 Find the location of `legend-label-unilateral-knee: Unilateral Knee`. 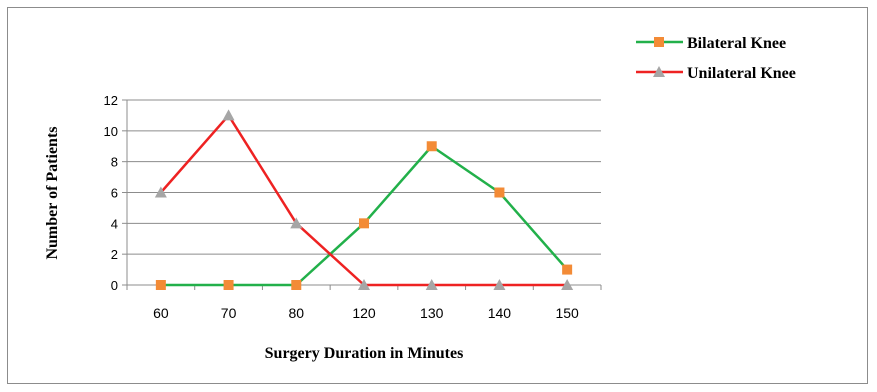

legend-label-unilateral-knee: Unilateral Knee is located at coordinates (741, 73).